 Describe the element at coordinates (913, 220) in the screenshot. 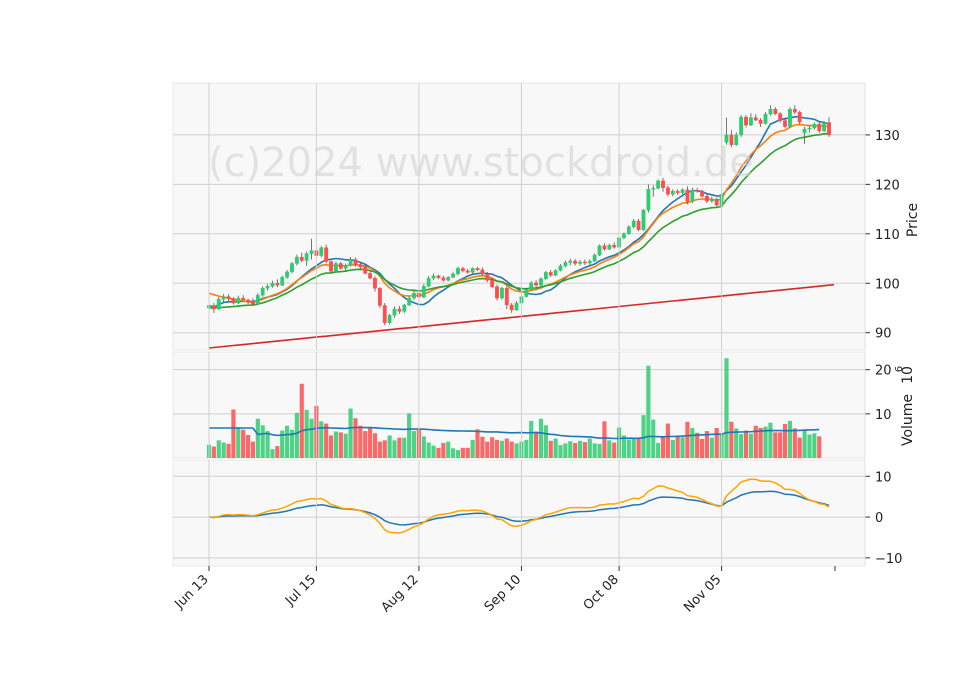

I see `price-axis-label: Price` at that location.